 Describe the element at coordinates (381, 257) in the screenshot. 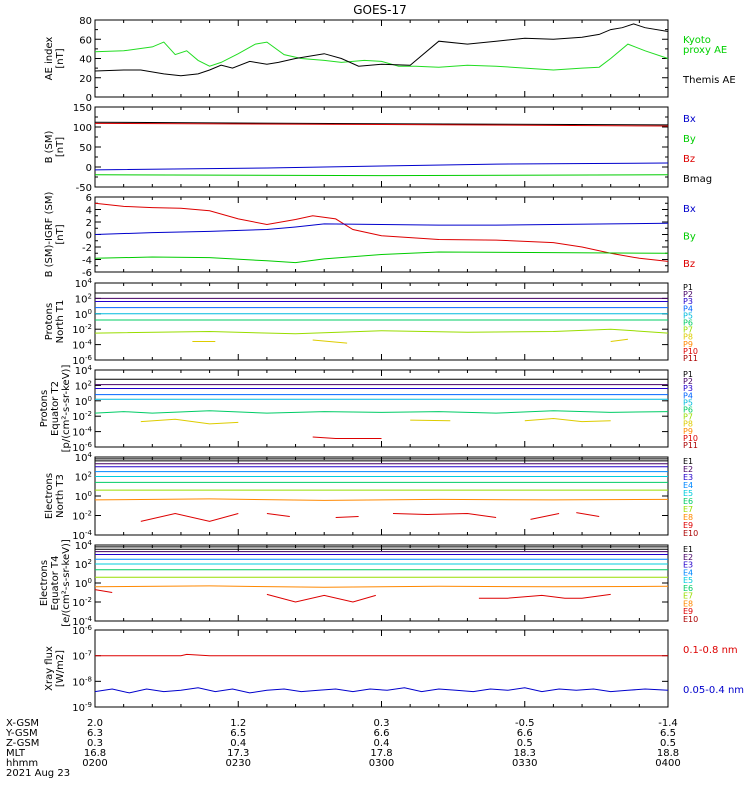

I see `series-line-by` at that location.